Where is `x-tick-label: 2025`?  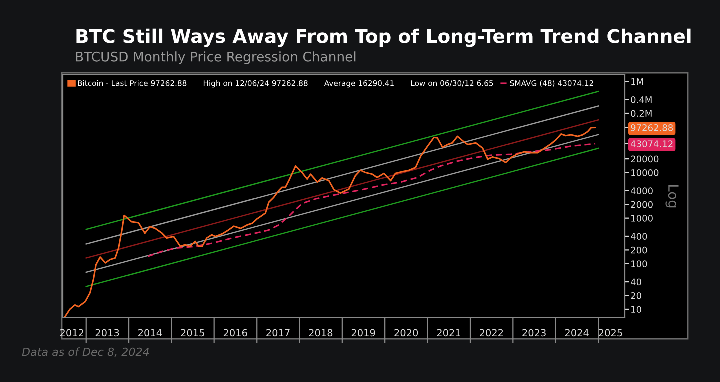
x-tick-label: 2025 is located at coordinates (610, 333).